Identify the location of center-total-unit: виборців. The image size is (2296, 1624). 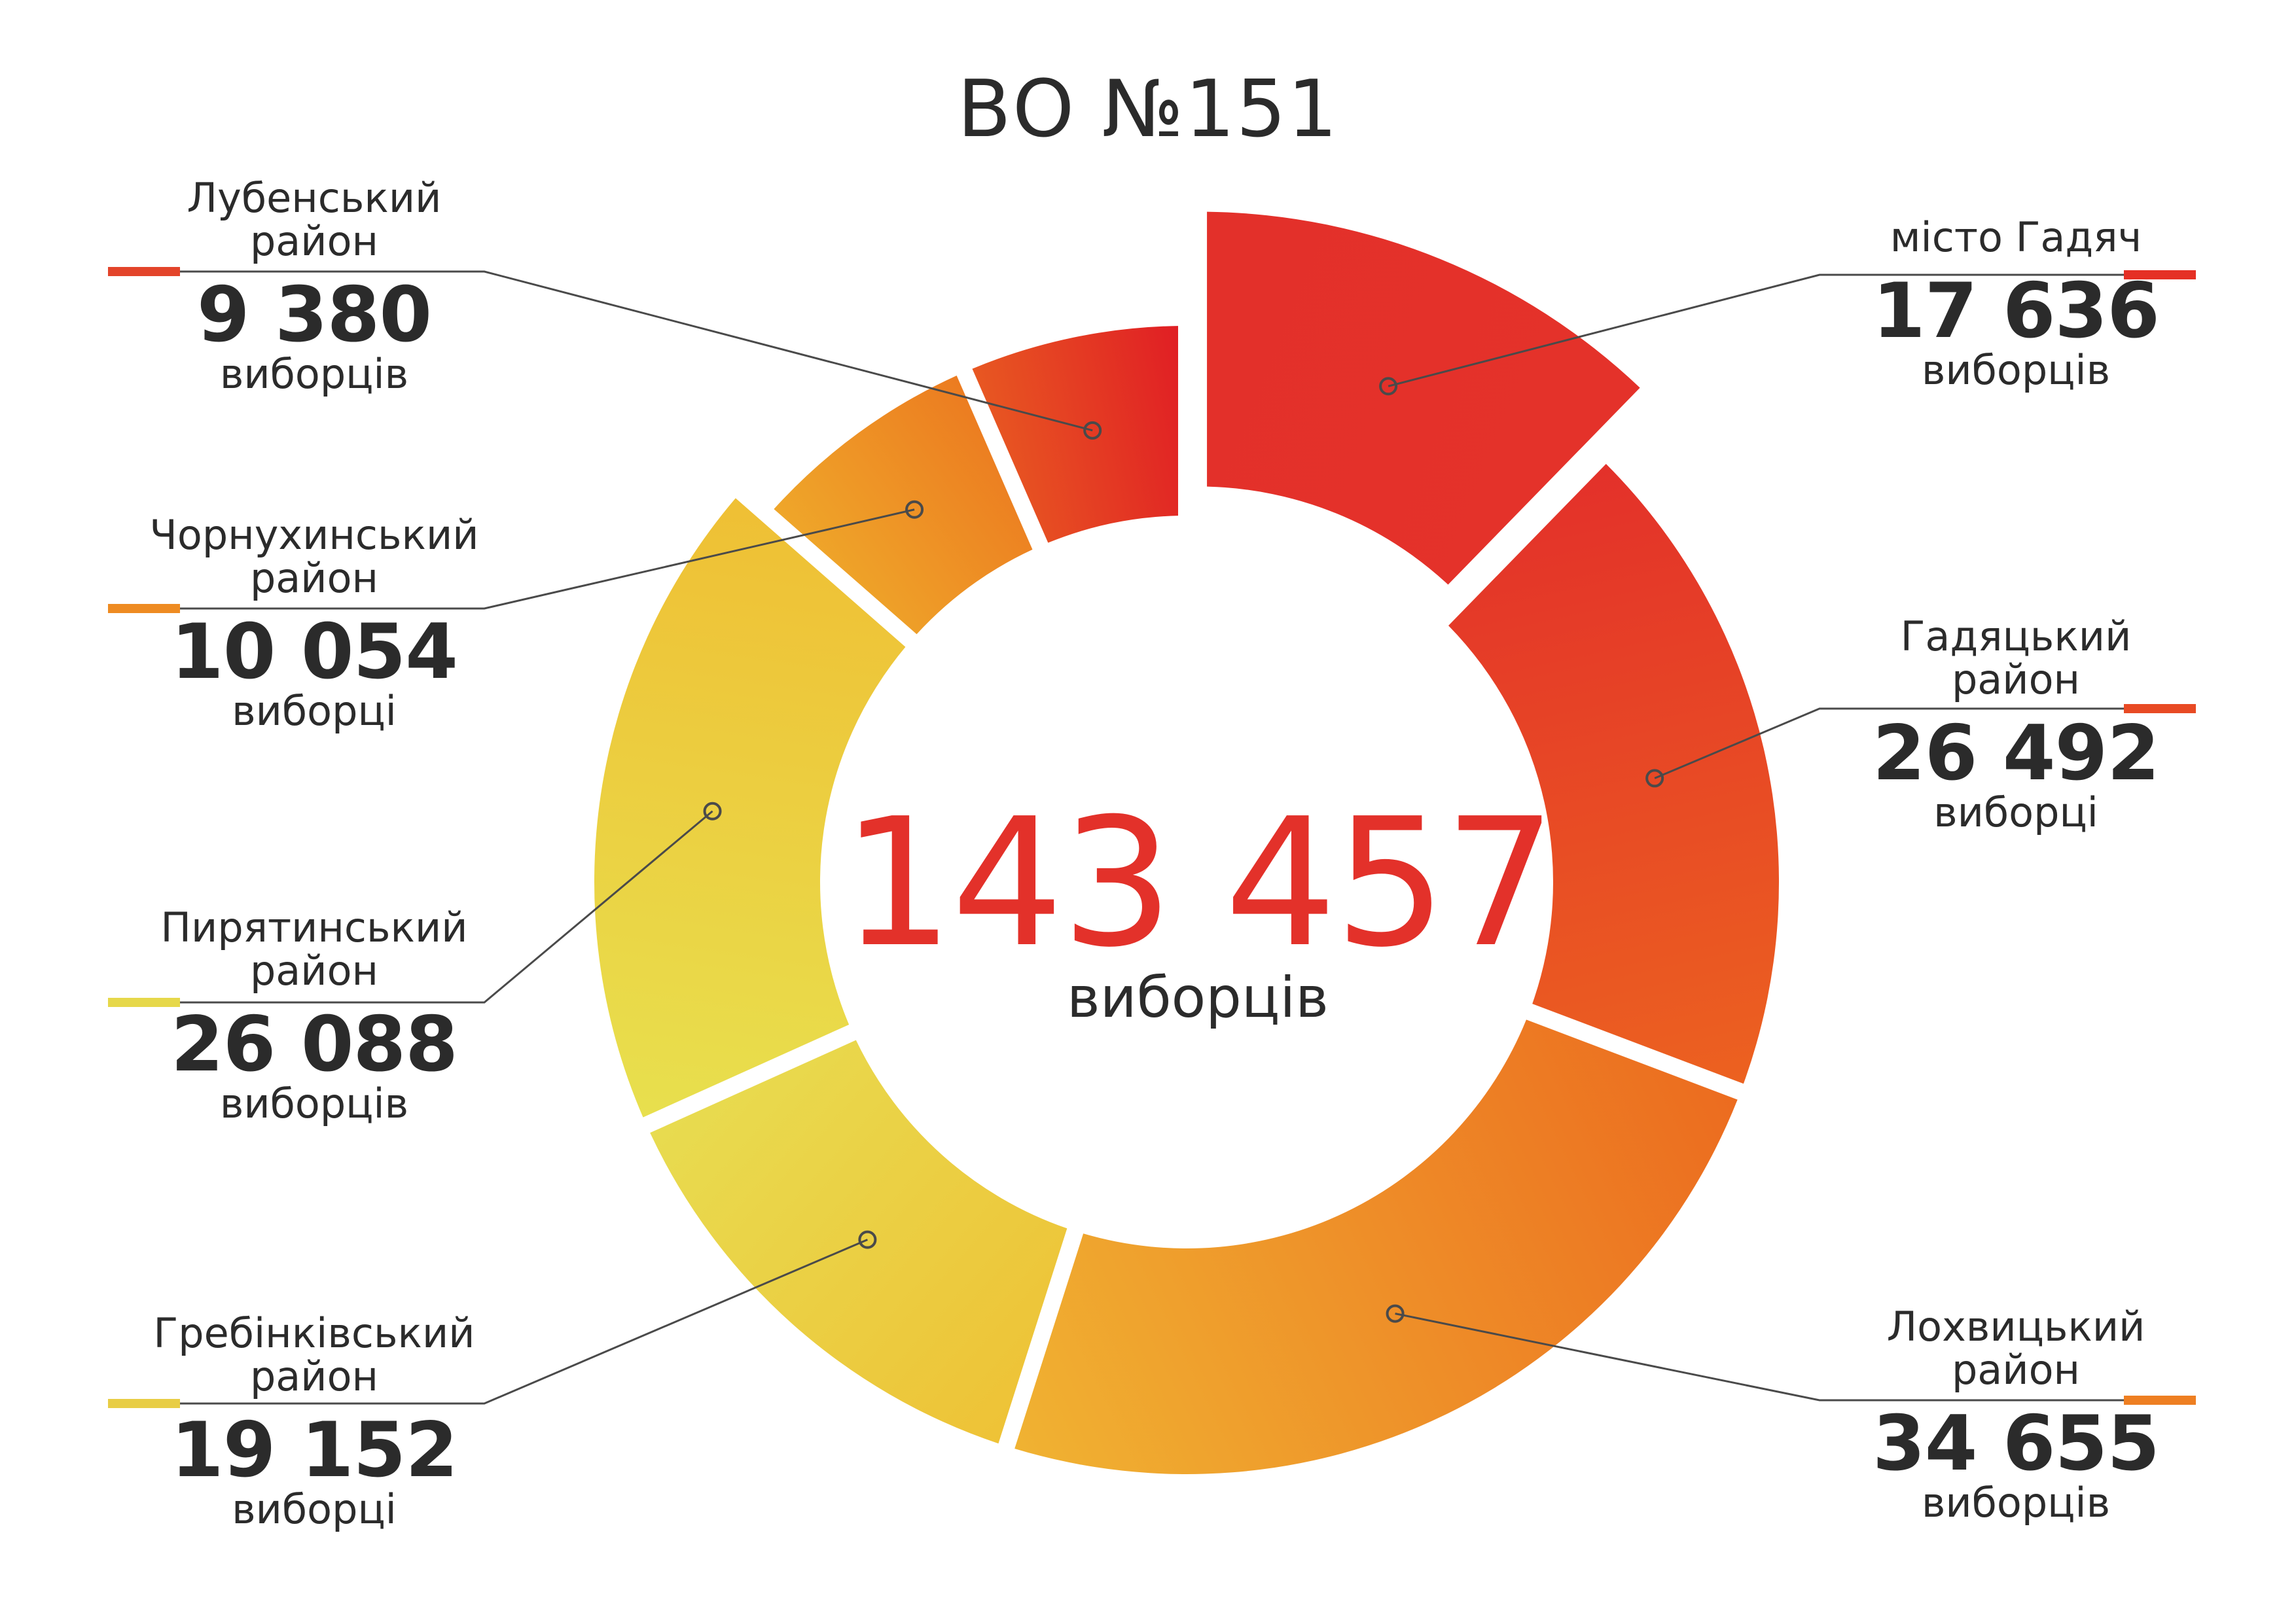
(1198, 998).